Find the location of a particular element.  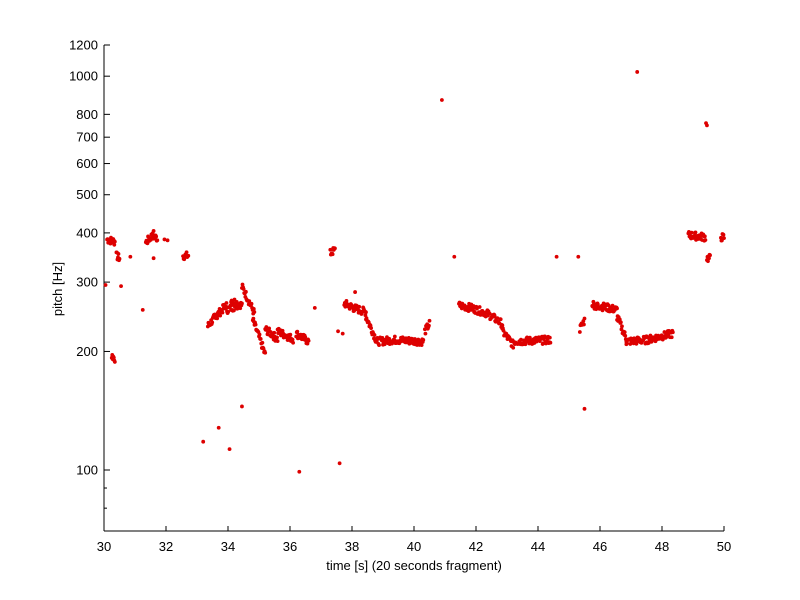

x-tick-label: 32 is located at coordinates (166, 546).